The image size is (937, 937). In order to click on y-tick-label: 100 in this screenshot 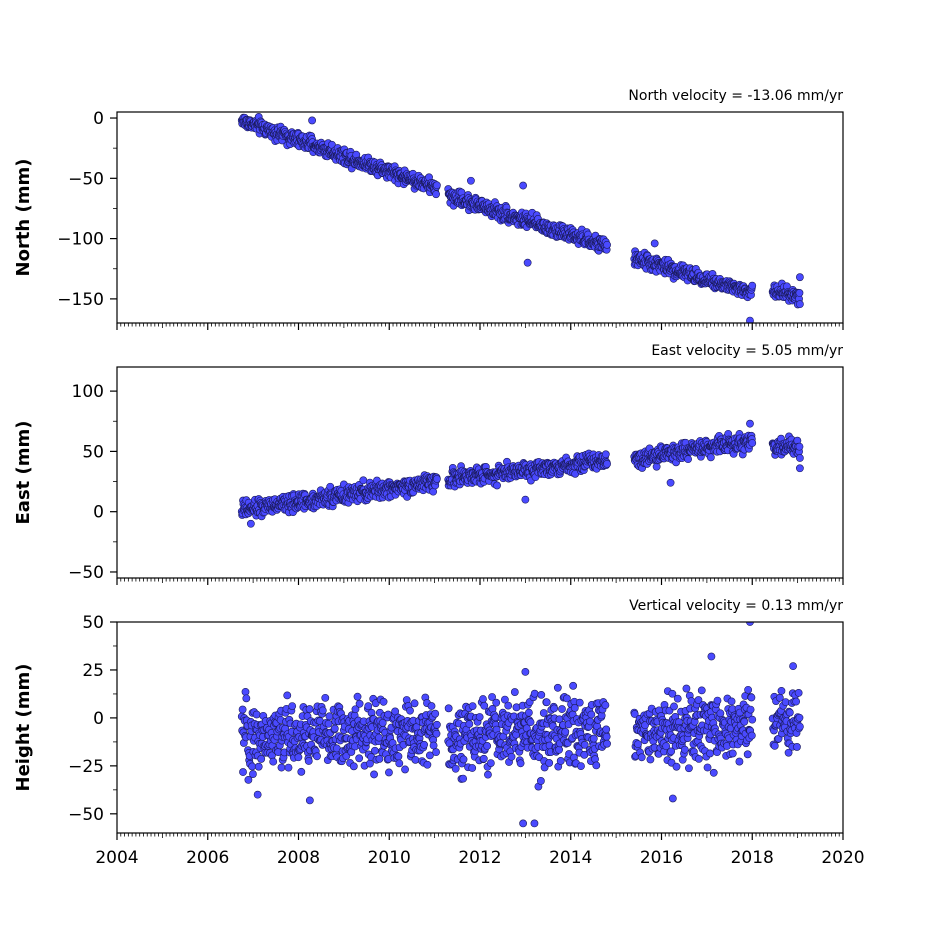, I will do `click(88, 392)`.